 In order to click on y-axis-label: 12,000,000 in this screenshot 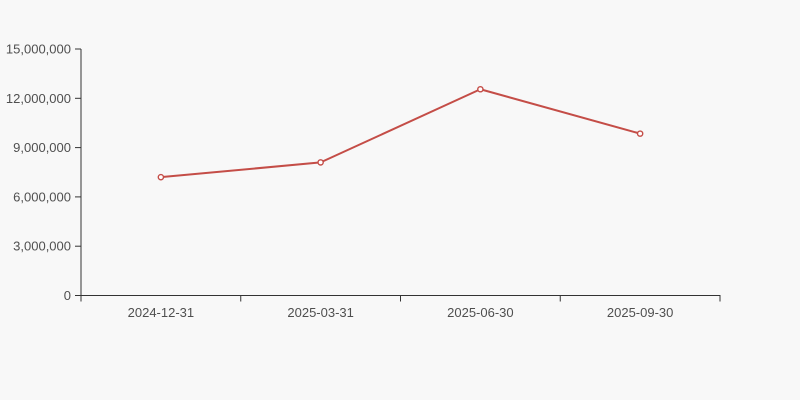, I will do `click(38, 98)`.